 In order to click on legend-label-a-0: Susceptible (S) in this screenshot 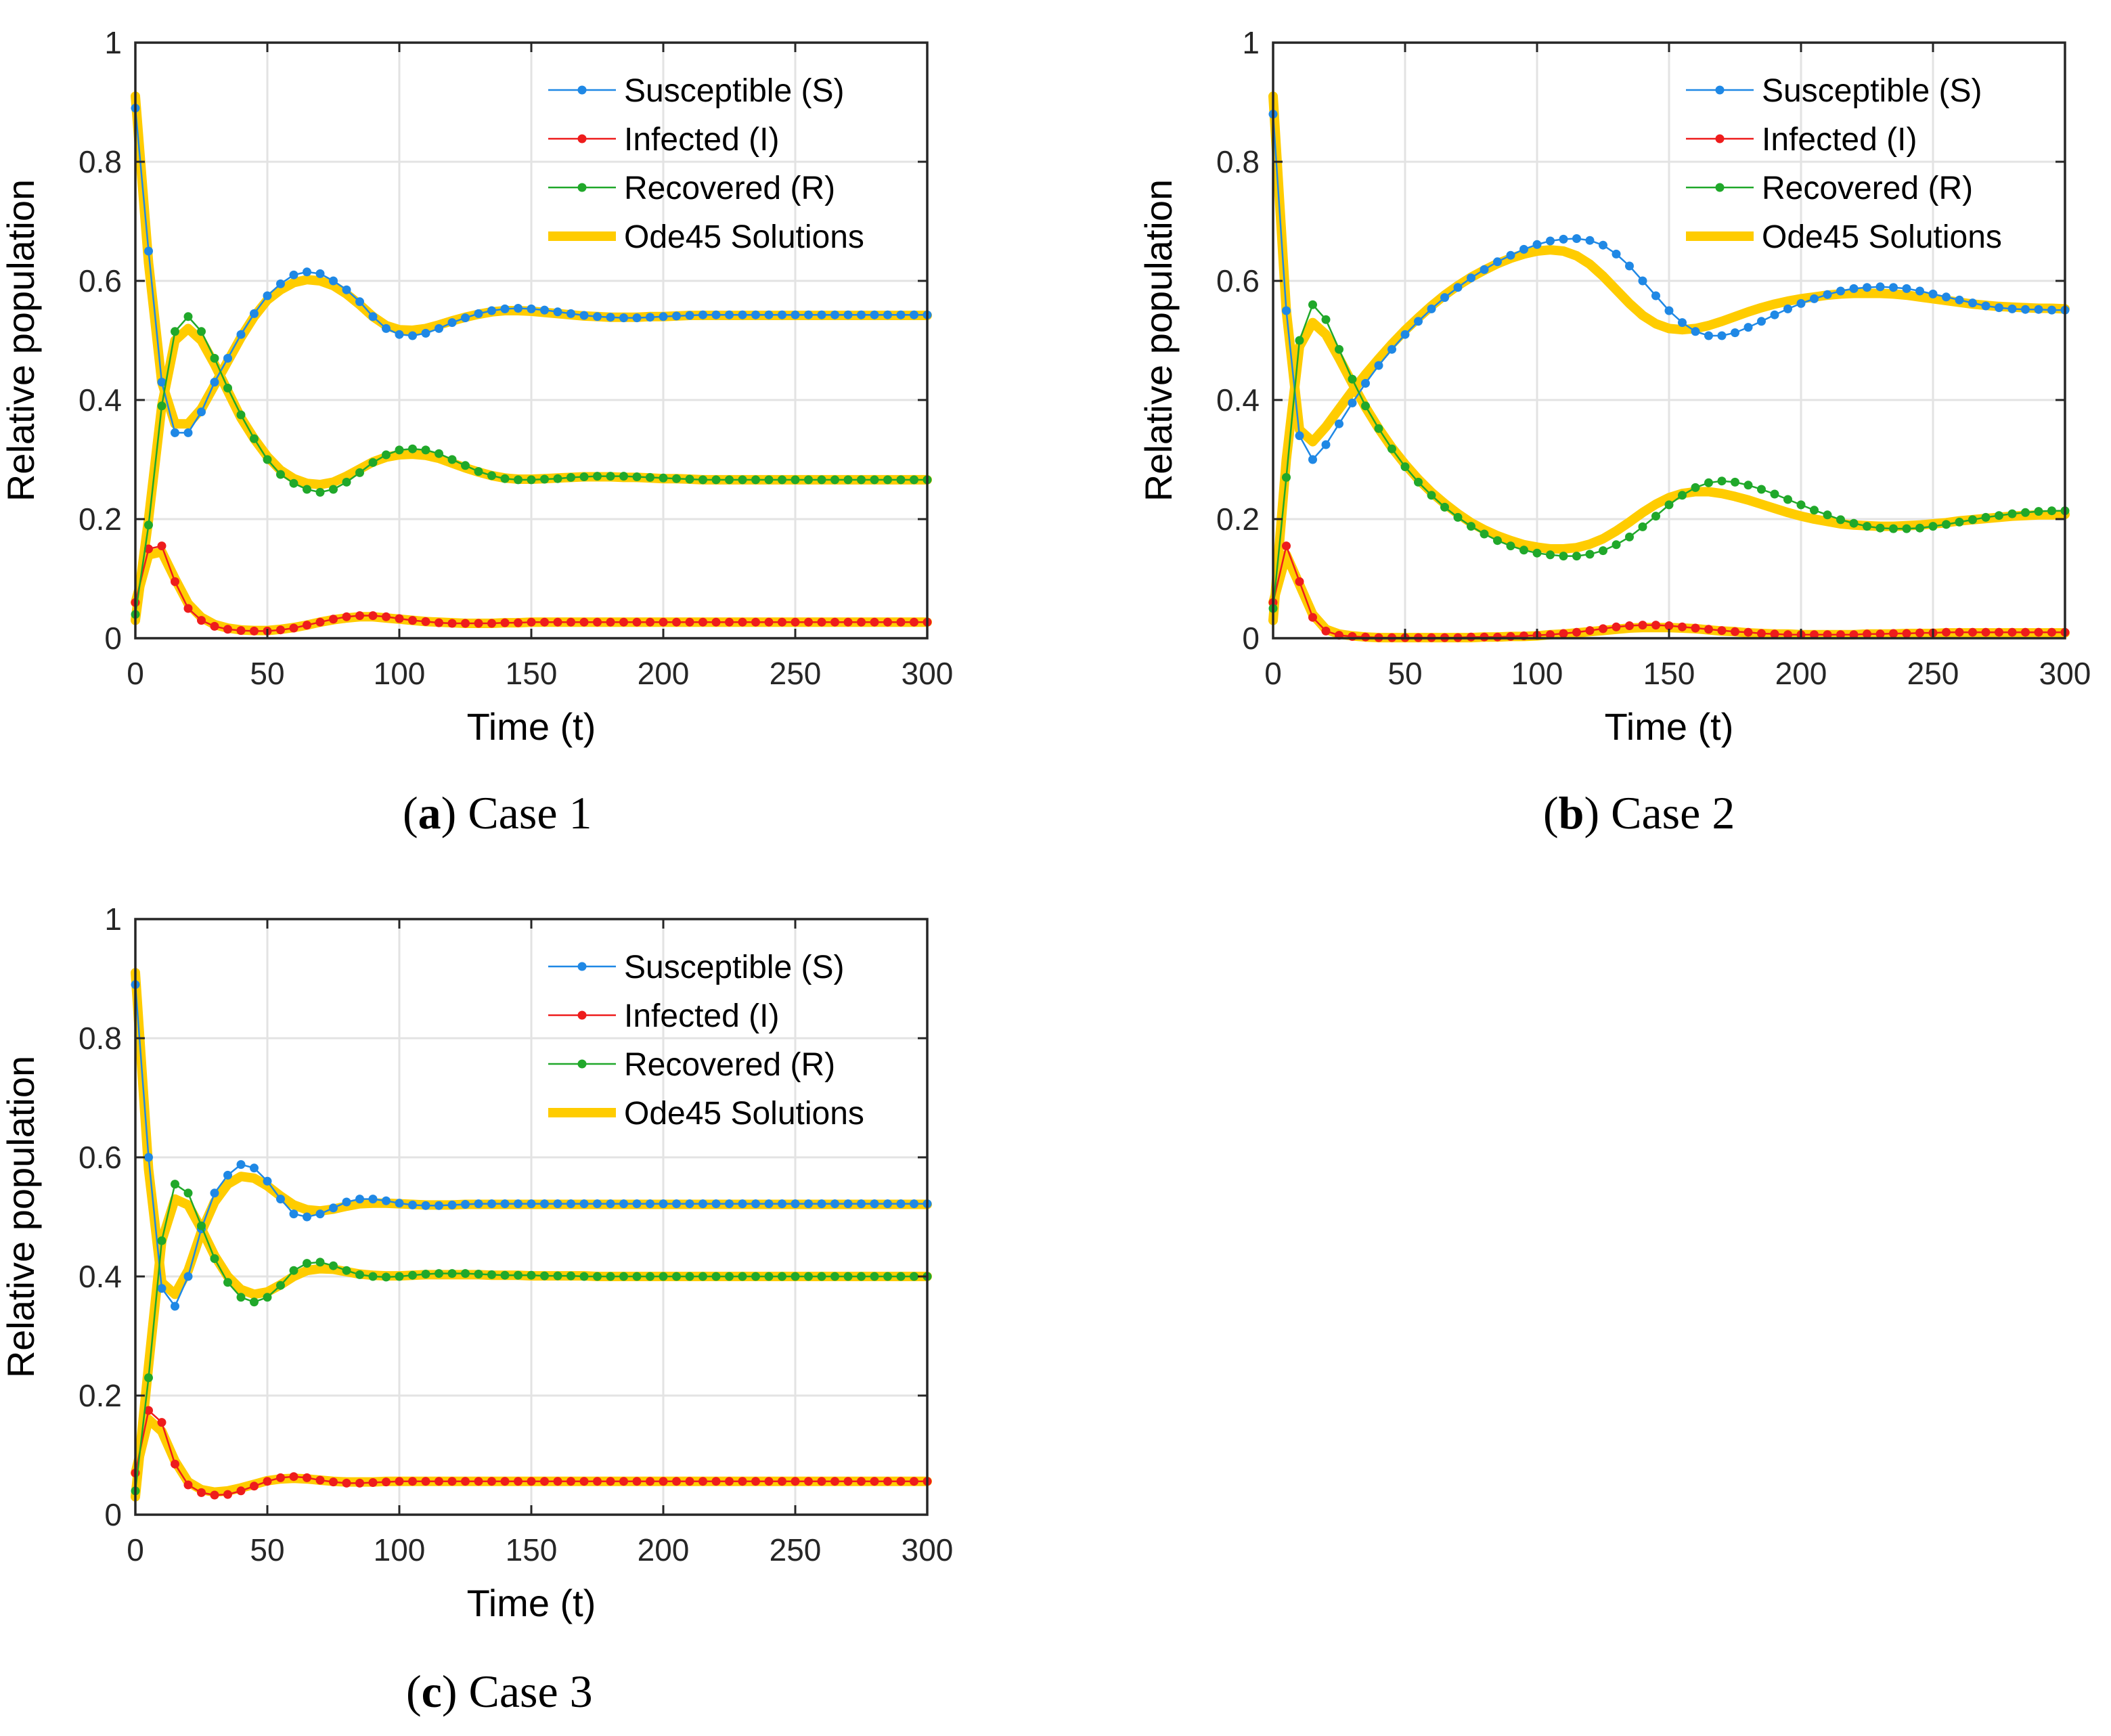, I will do `click(734, 91)`.